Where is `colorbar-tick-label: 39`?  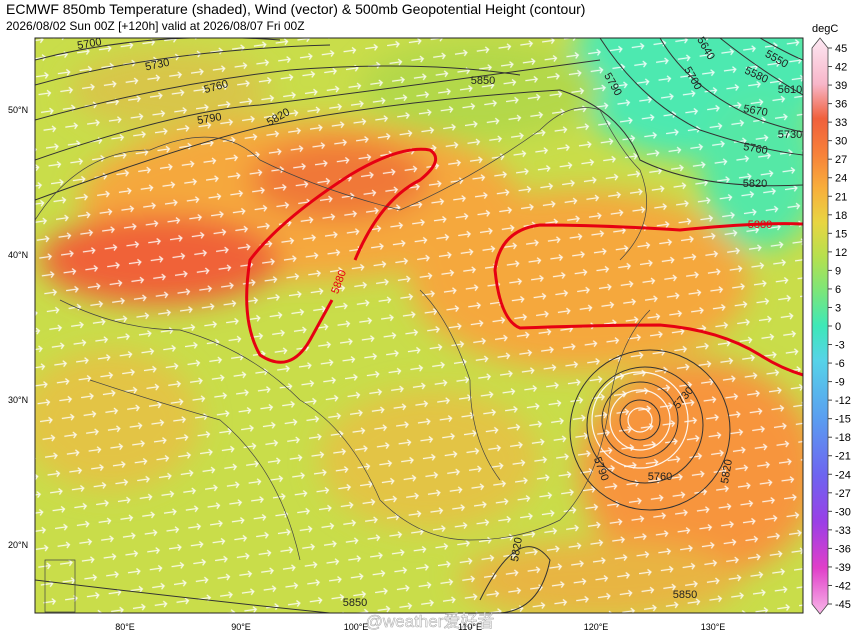
colorbar-tick-label: 39 is located at coordinates (841, 86).